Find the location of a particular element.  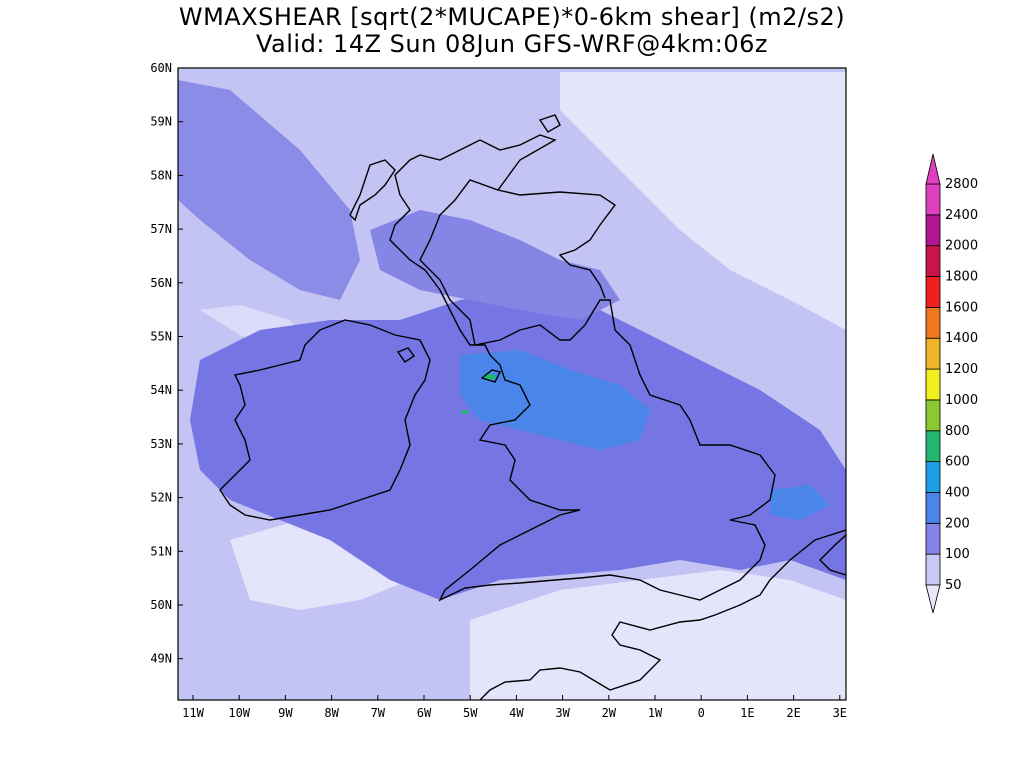

field-region-green is located at coordinates (490, 377).